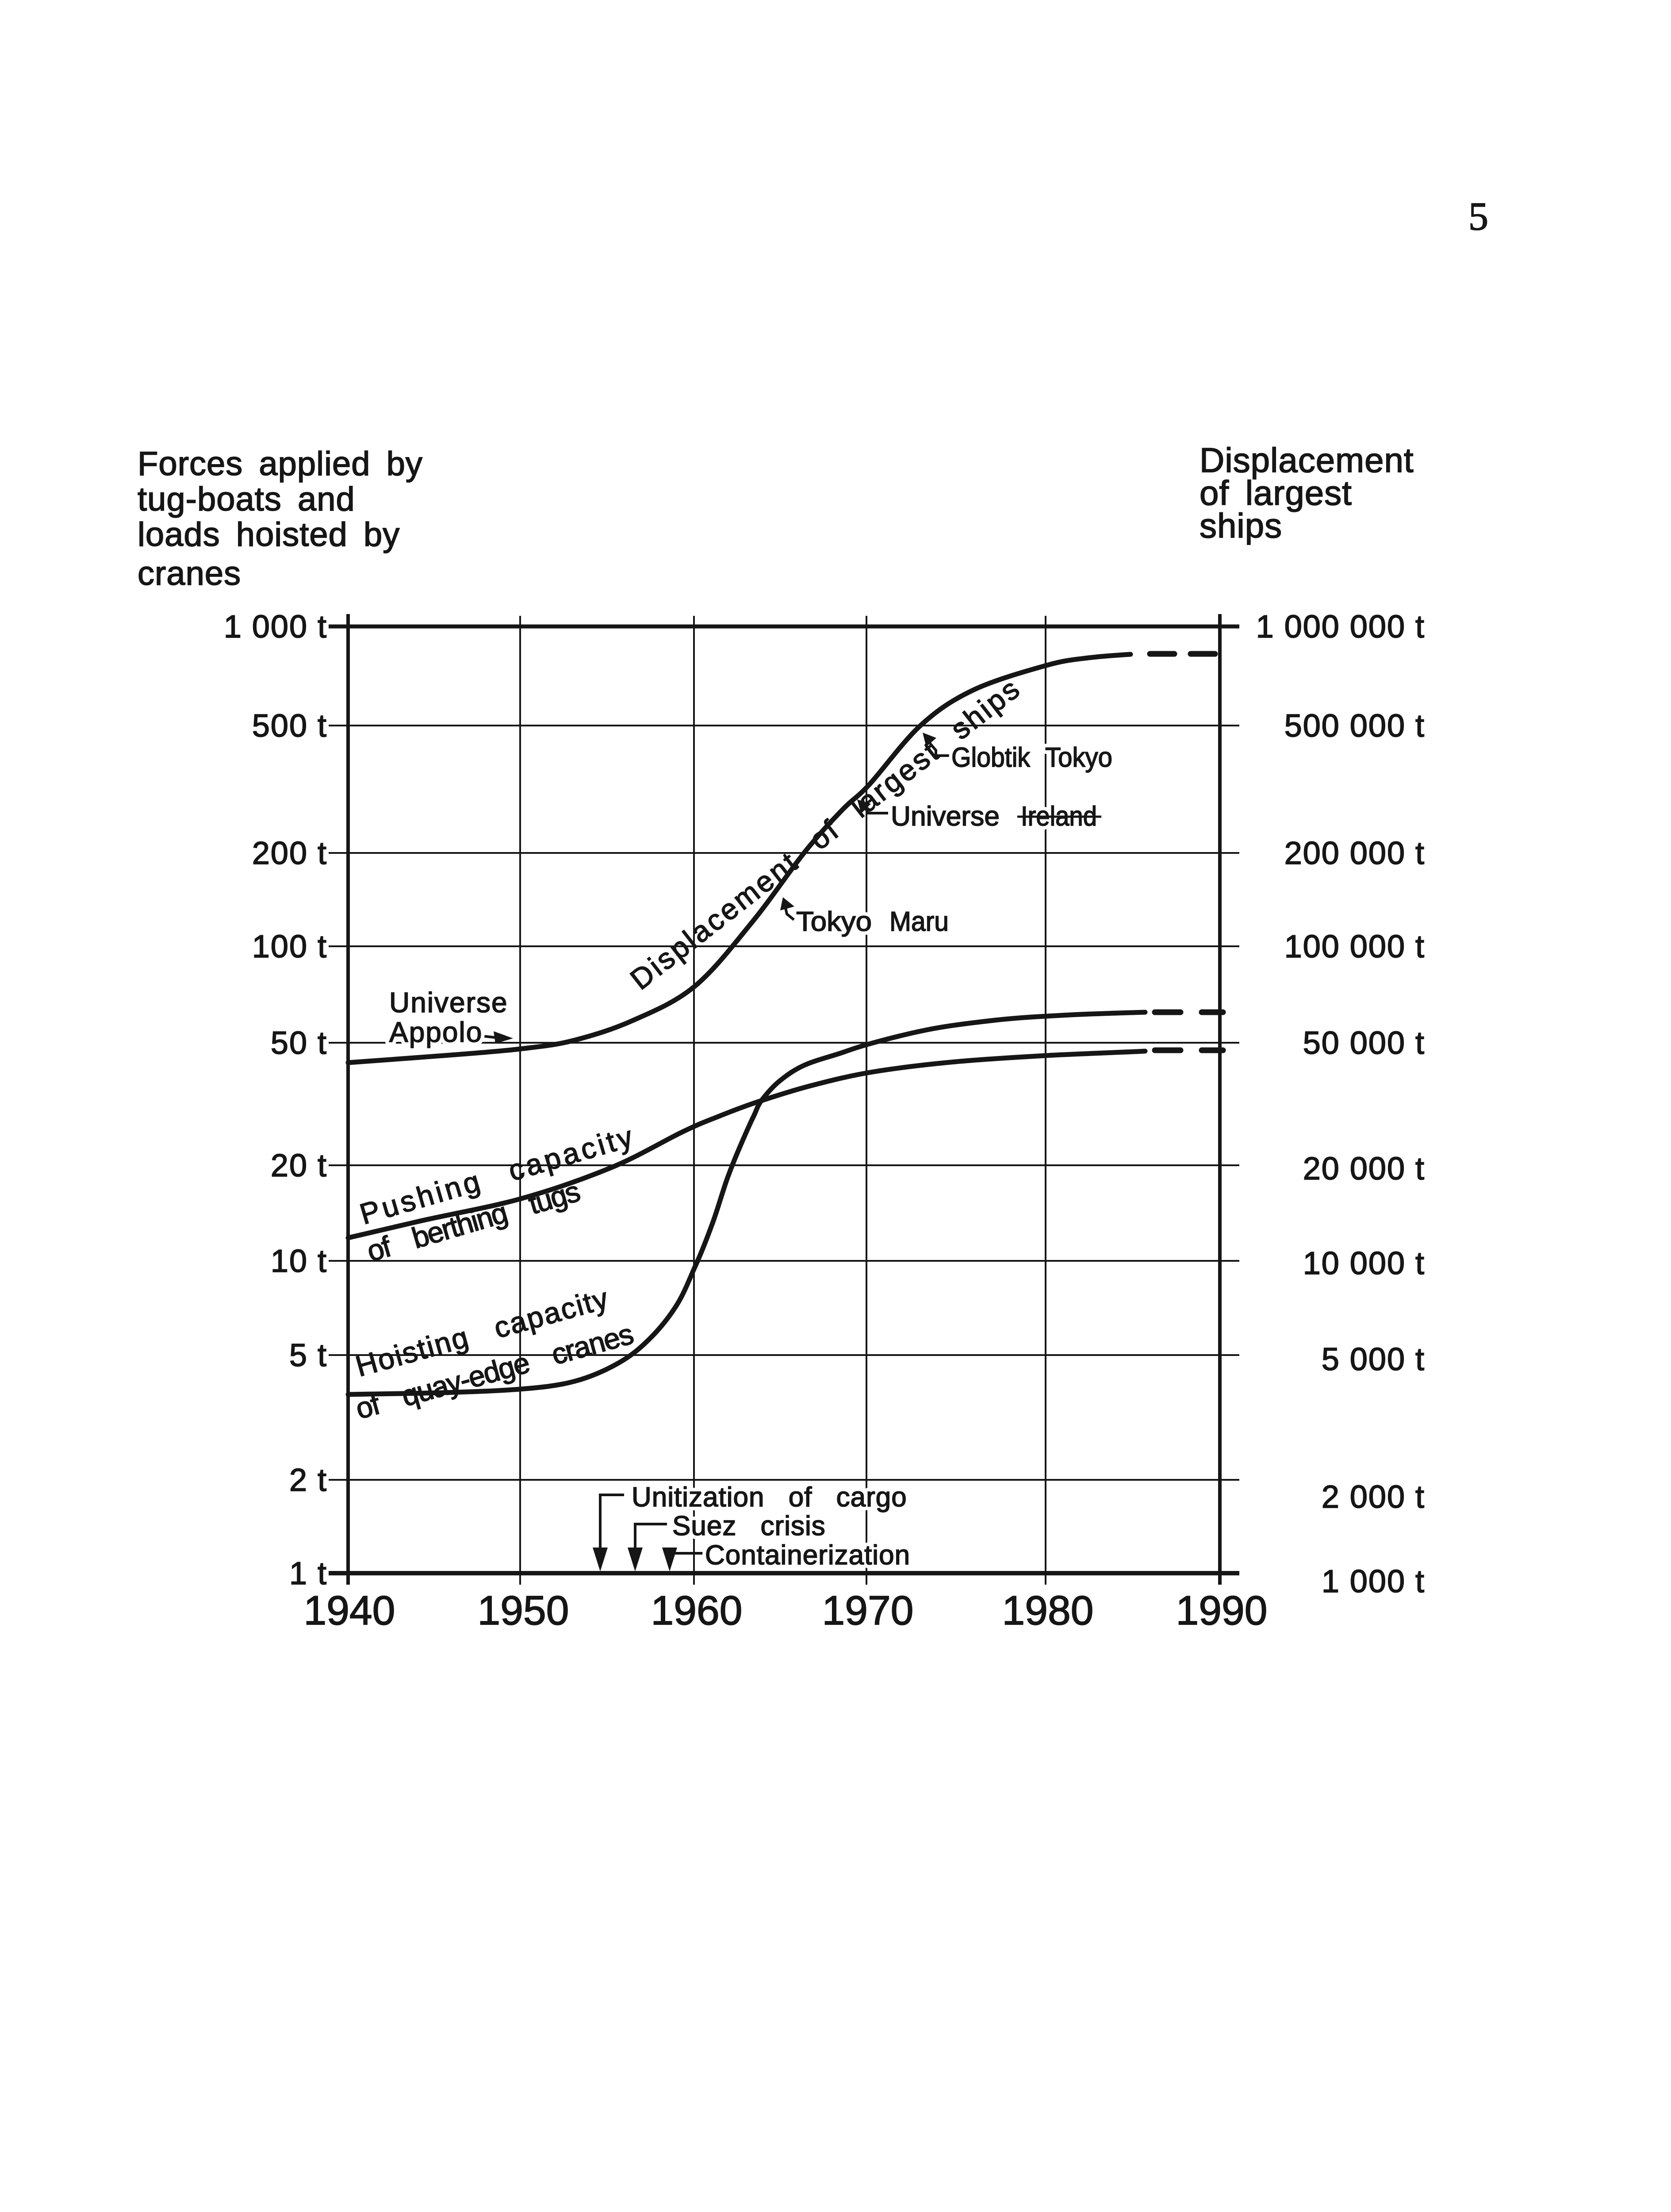 Image resolution: width=1671 pixels, height=2212 pixels. Describe the element at coordinates (289, 726) in the screenshot. I see `svg-text: 500 t` at that location.